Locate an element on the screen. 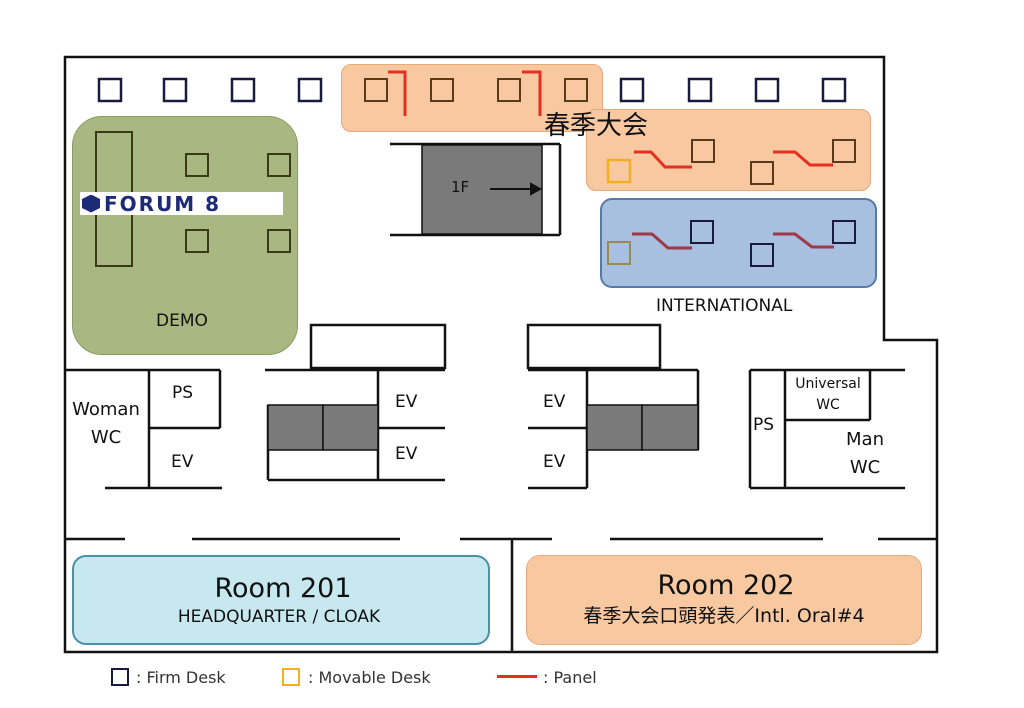 The image size is (1024, 708). event-zone-right is located at coordinates (728, 150).